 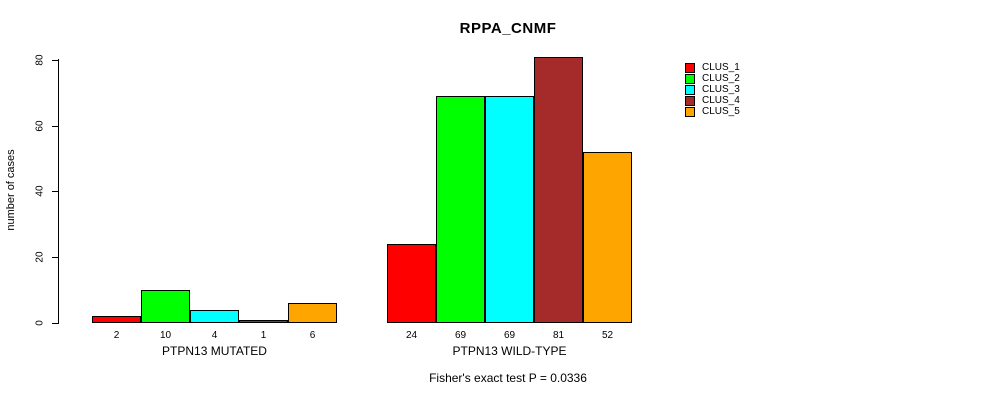 I want to click on bar-value-label: 1, so click(x=263, y=335).